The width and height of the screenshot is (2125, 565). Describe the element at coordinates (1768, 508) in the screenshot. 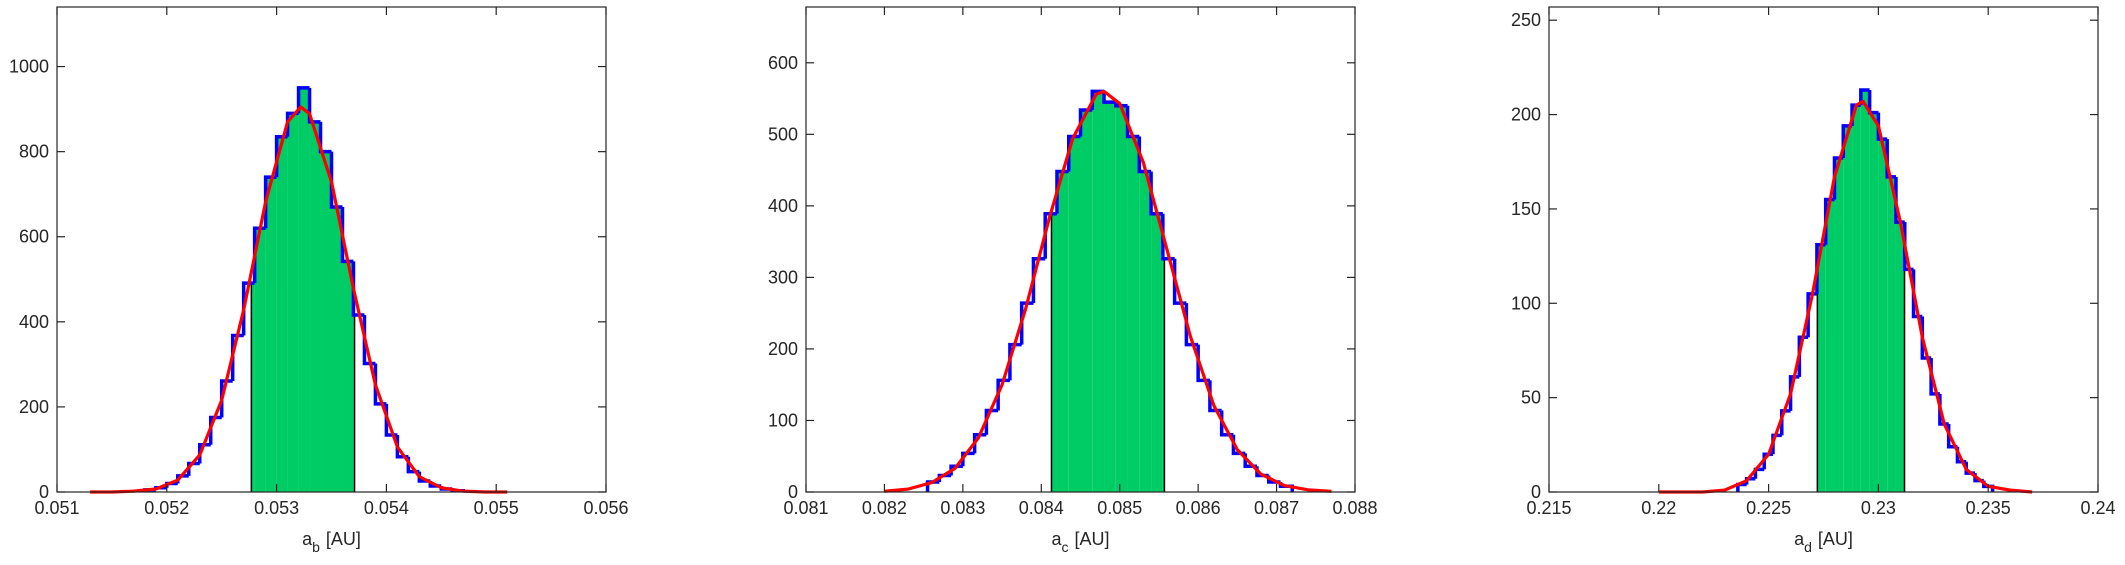

I see `x-tick-label: 0.225` at that location.